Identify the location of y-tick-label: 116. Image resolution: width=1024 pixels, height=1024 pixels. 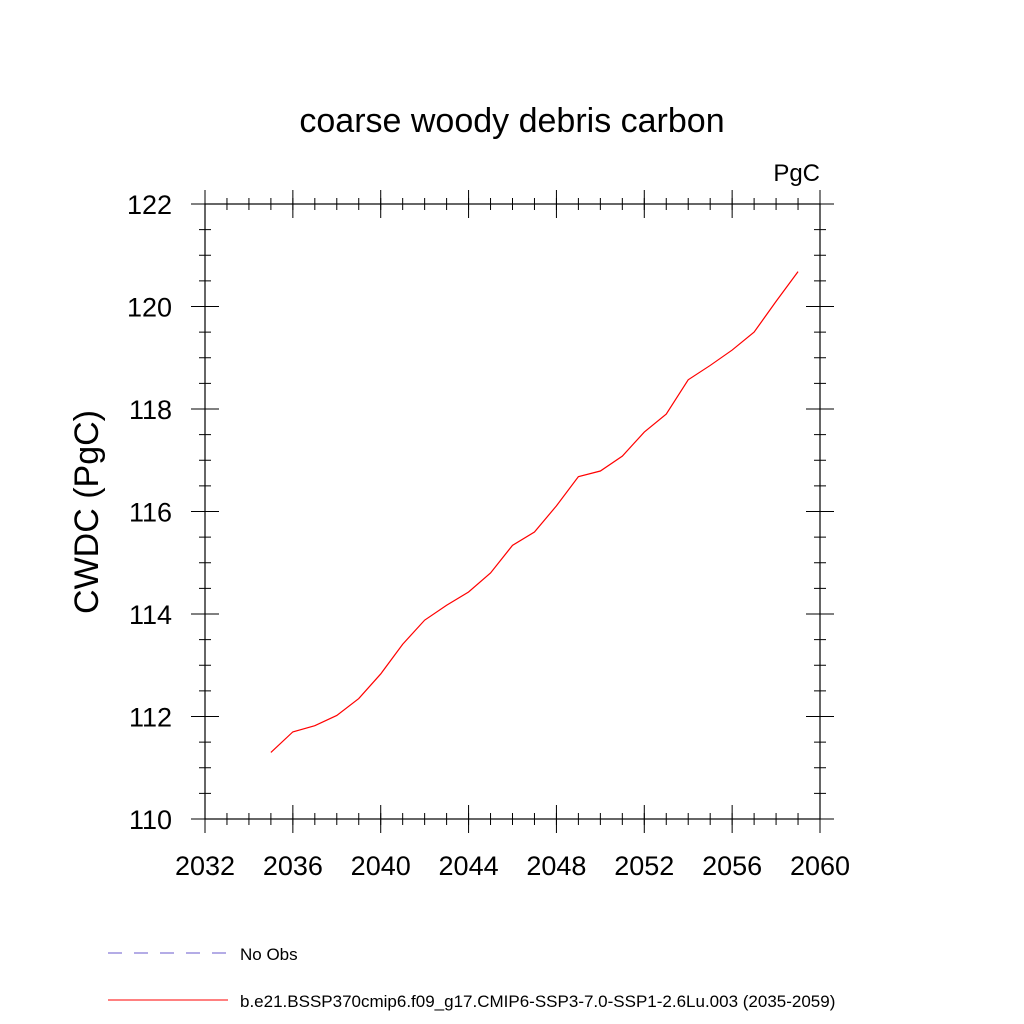
(150, 513).